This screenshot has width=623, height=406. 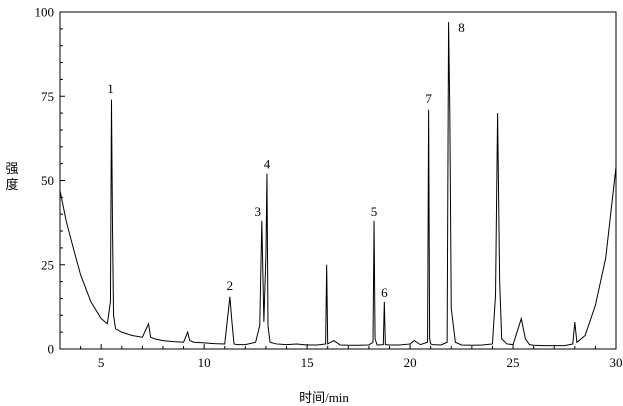 What do you see at coordinates (47, 264) in the screenshot?
I see `y-tick-label: 25` at bounding box center [47, 264].